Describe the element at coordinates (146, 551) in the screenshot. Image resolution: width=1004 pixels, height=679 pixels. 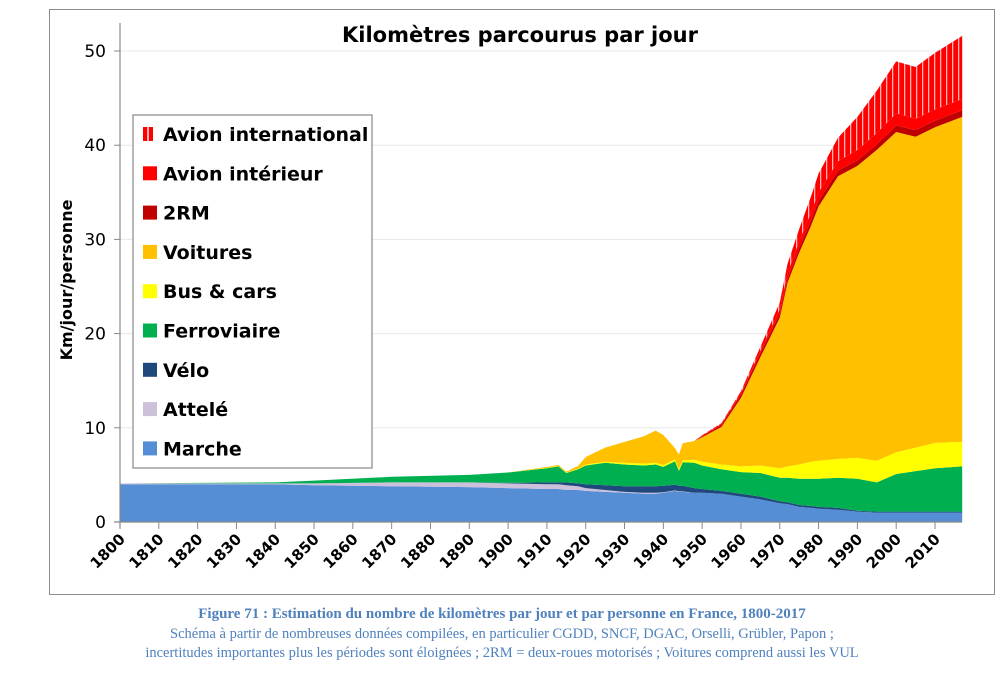
I see `x-tick-label: 1810` at that location.